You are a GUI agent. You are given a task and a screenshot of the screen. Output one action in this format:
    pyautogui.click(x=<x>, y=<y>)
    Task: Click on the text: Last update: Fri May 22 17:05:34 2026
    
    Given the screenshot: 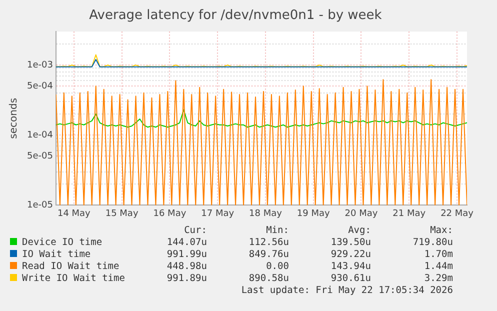 What is the action you would take?
    pyautogui.click(x=346, y=291)
    